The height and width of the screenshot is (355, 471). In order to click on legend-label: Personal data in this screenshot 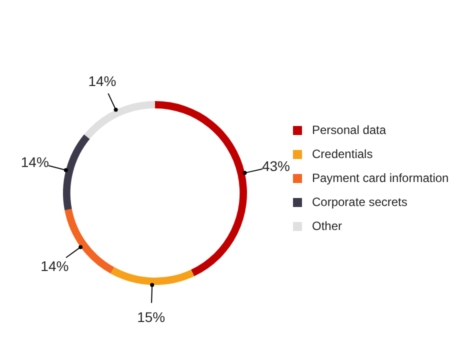, I will do `click(349, 130)`.